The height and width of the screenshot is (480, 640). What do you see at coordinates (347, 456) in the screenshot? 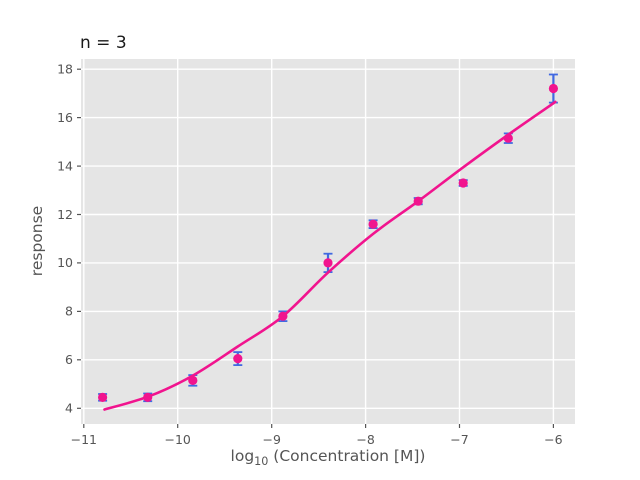
I see `x-axis-label-post: (Concentration [M])` at bounding box center [347, 456].